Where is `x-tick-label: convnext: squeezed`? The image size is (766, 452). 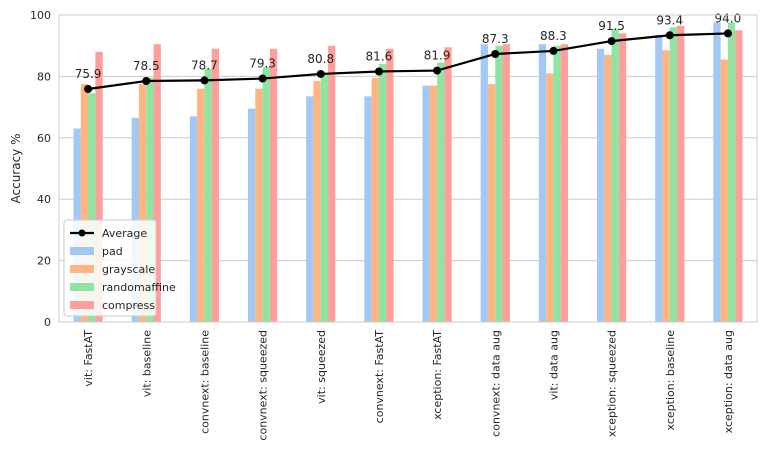 x-tick-label: convnext: squeezed is located at coordinates (263, 385).